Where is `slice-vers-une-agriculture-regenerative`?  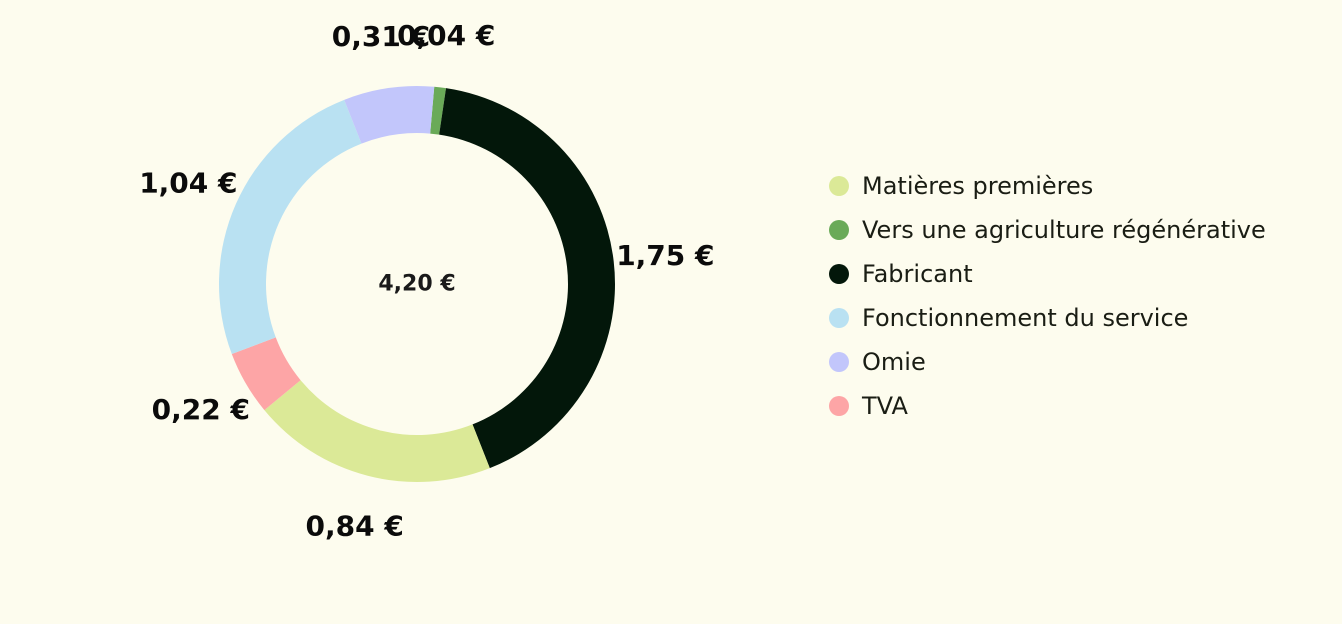 slice-vers-une-agriculture-regenerative is located at coordinates (438, 110).